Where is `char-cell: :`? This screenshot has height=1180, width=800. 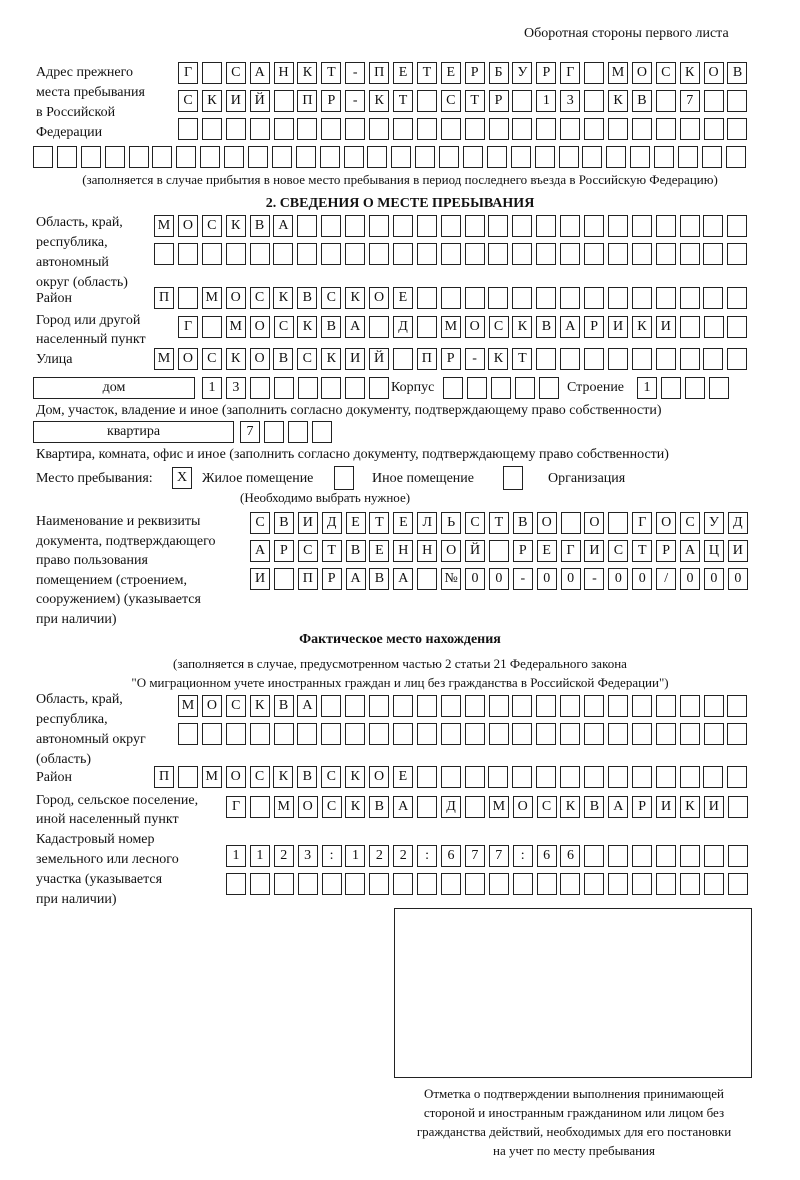
char-cell: : is located at coordinates (331, 856).